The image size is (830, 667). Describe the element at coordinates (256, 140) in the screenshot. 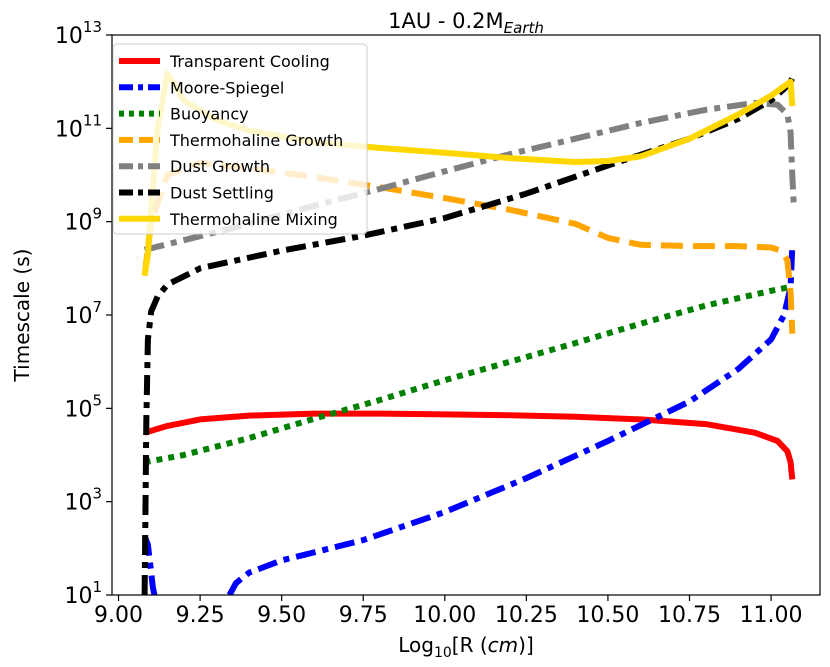

I see `legend-label-thermohaline-growth: Thermohaline Growth` at that location.